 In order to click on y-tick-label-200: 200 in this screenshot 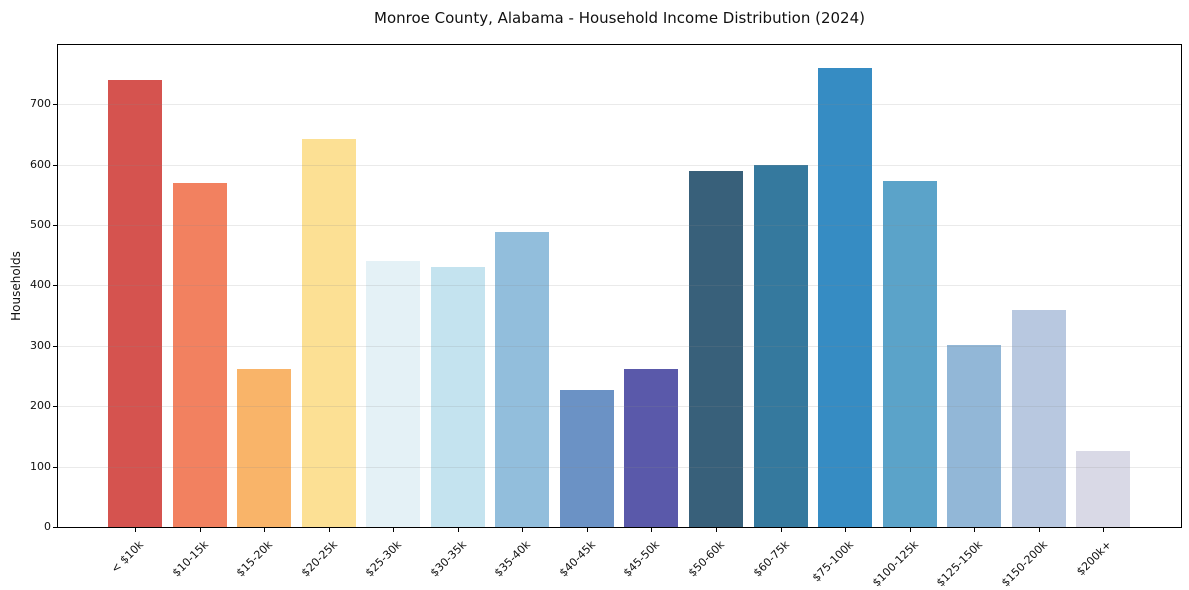, I will do `click(40, 406)`.